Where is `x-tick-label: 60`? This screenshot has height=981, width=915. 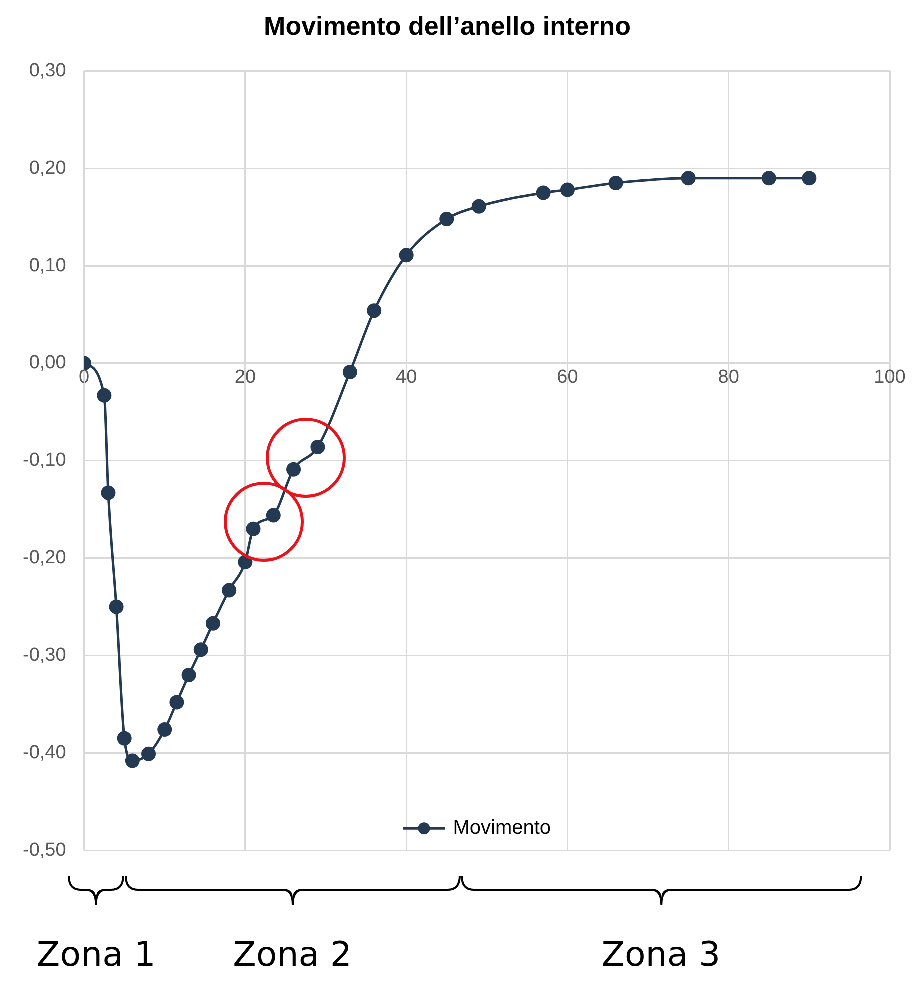 x-tick-label: 60 is located at coordinates (567, 377).